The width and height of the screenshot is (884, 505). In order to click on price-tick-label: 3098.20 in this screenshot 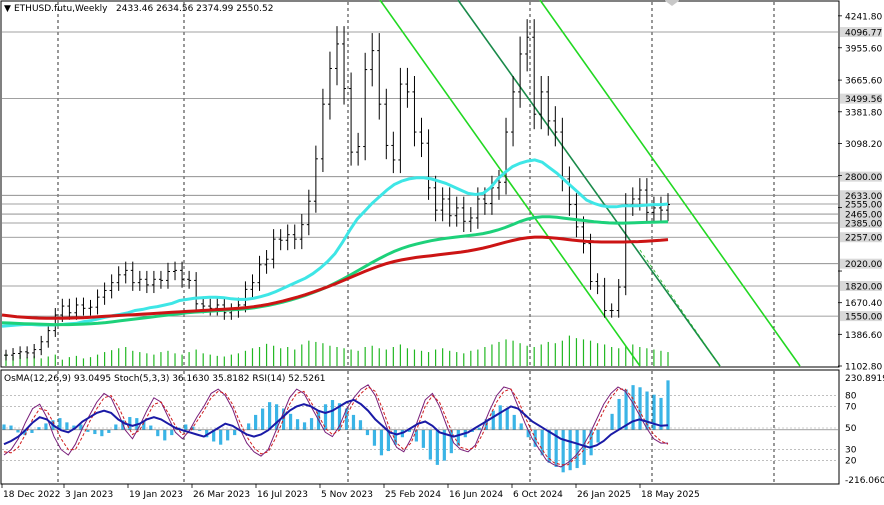, I will do `click(863, 145)`.